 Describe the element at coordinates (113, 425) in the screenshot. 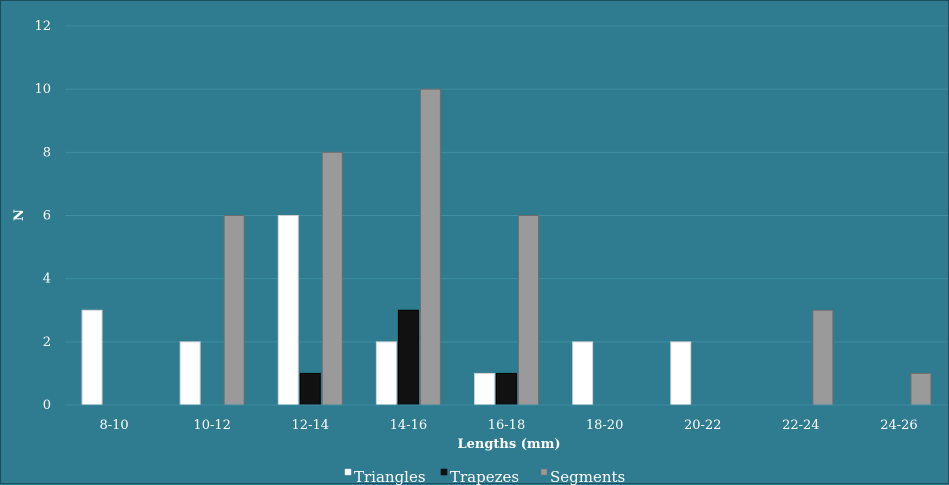

I see `x-tick-label: 8-10` at that location.